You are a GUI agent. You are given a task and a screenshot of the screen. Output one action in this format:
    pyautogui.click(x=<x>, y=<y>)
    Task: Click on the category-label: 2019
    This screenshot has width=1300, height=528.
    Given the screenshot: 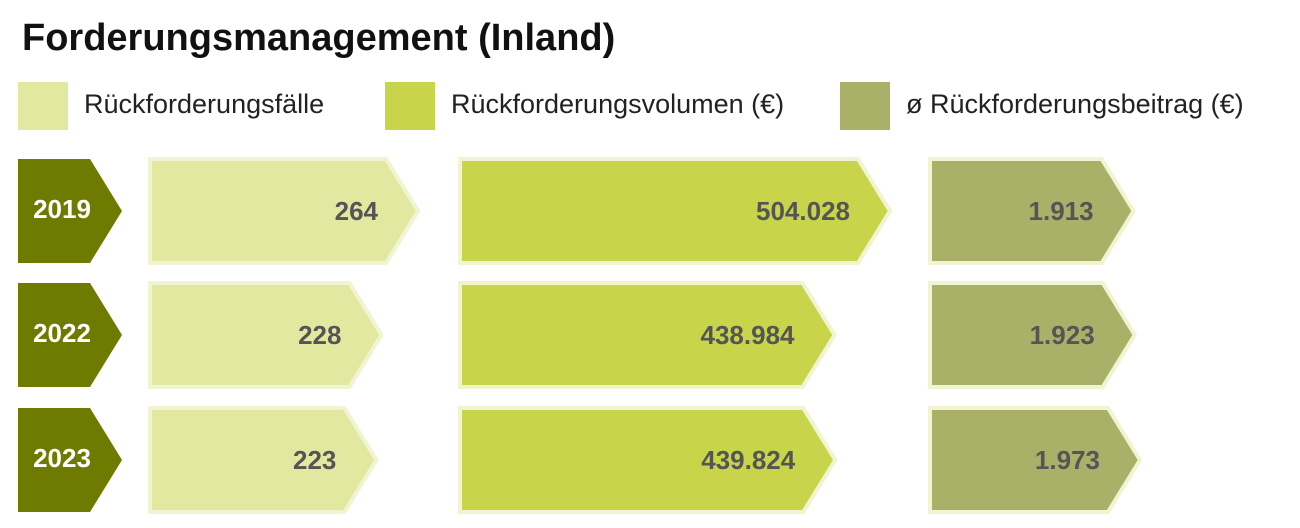 What is the action you would take?
    pyautogui.click(x=62, y=209)
    